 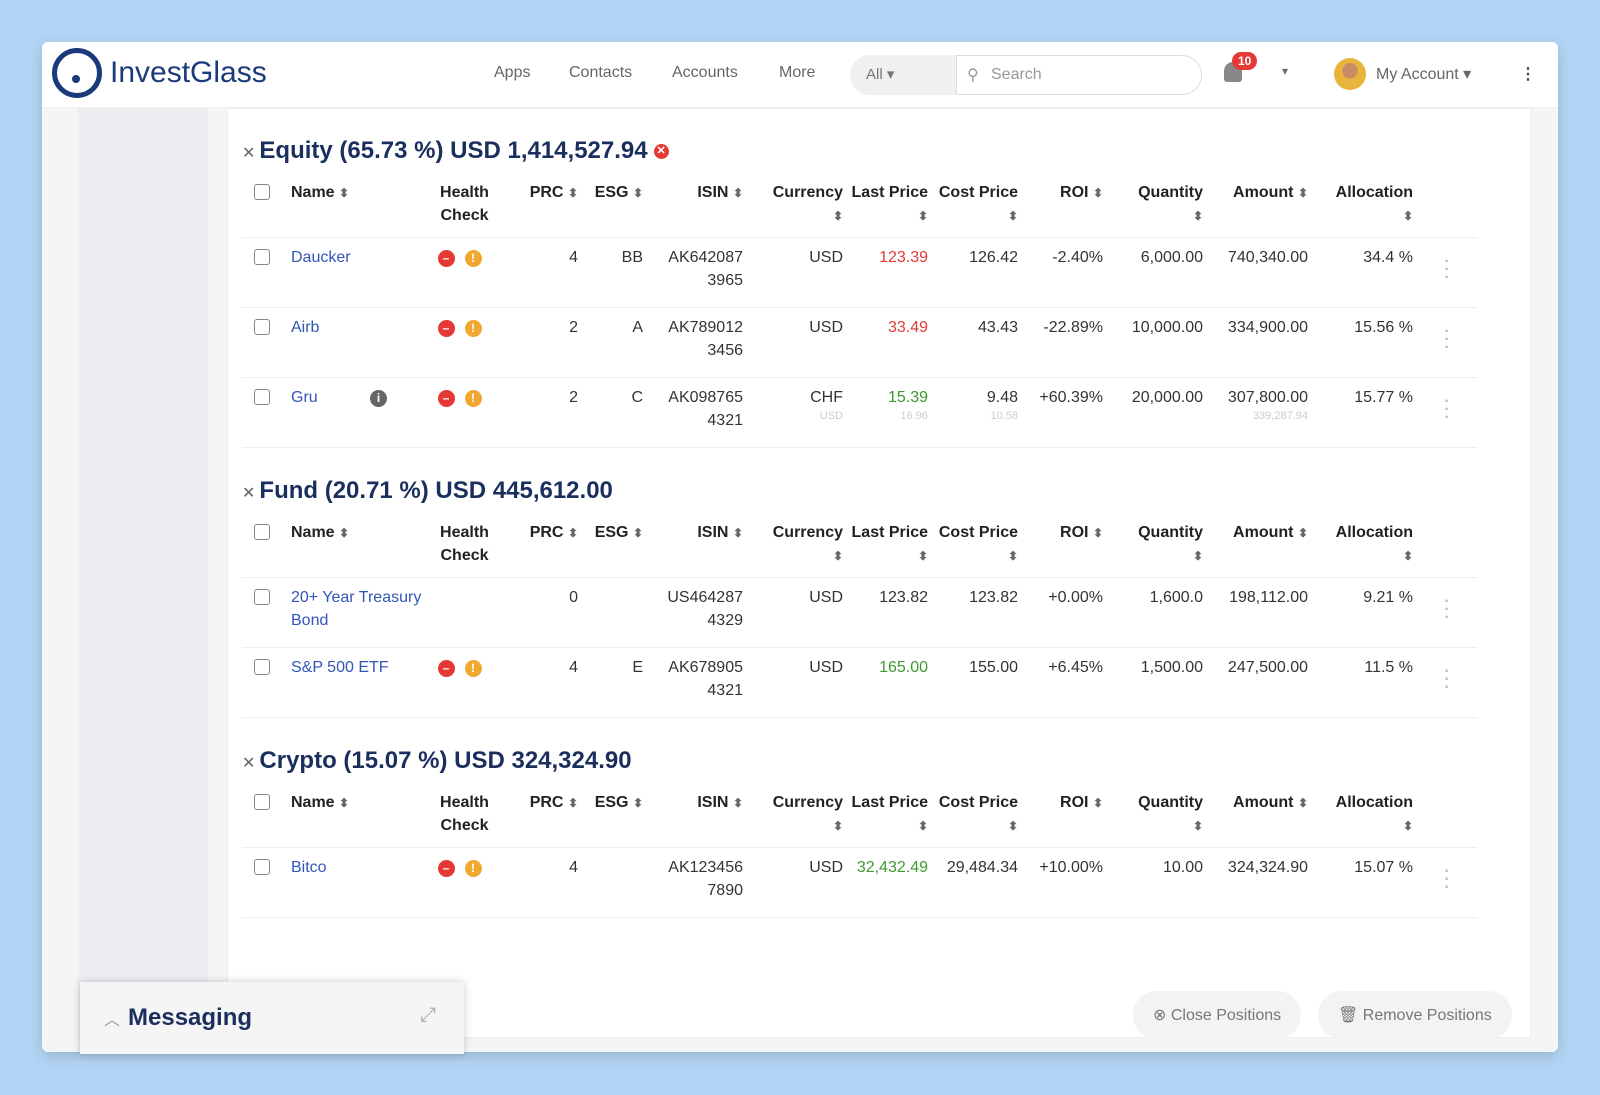 What do you see at coordinates (797, 72) in the screenshot?
I see `nav-more: More` at bounding box center [797, 72].